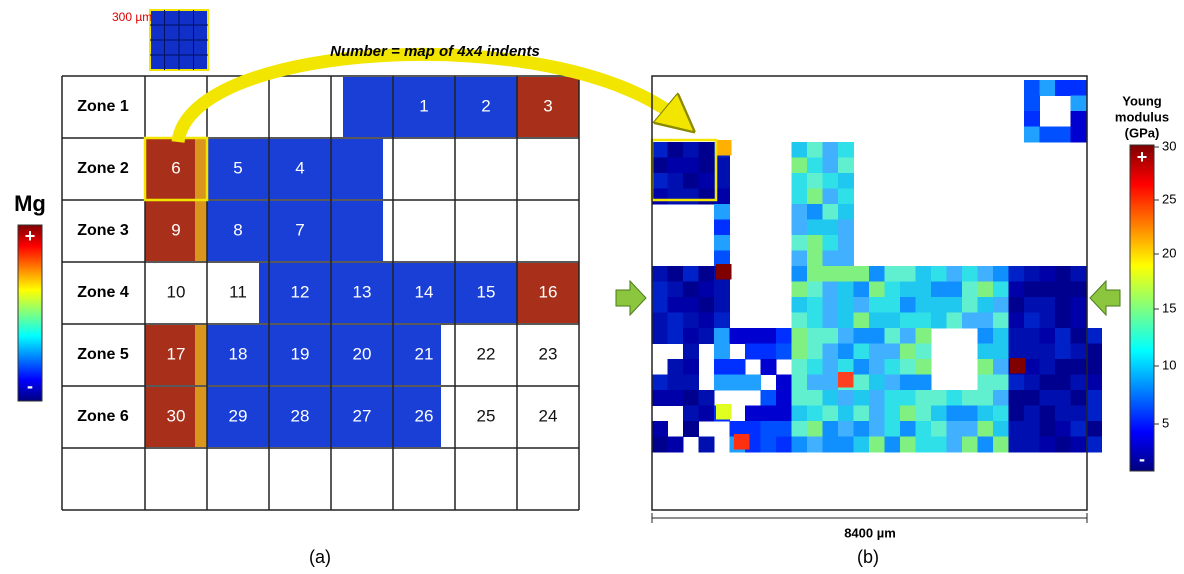 This screenshot has width=1184, height=574. What do you see at coordinates (238, 353) in the screenshot?
I see `cell-number: 18` at bounding box center [238, 353].